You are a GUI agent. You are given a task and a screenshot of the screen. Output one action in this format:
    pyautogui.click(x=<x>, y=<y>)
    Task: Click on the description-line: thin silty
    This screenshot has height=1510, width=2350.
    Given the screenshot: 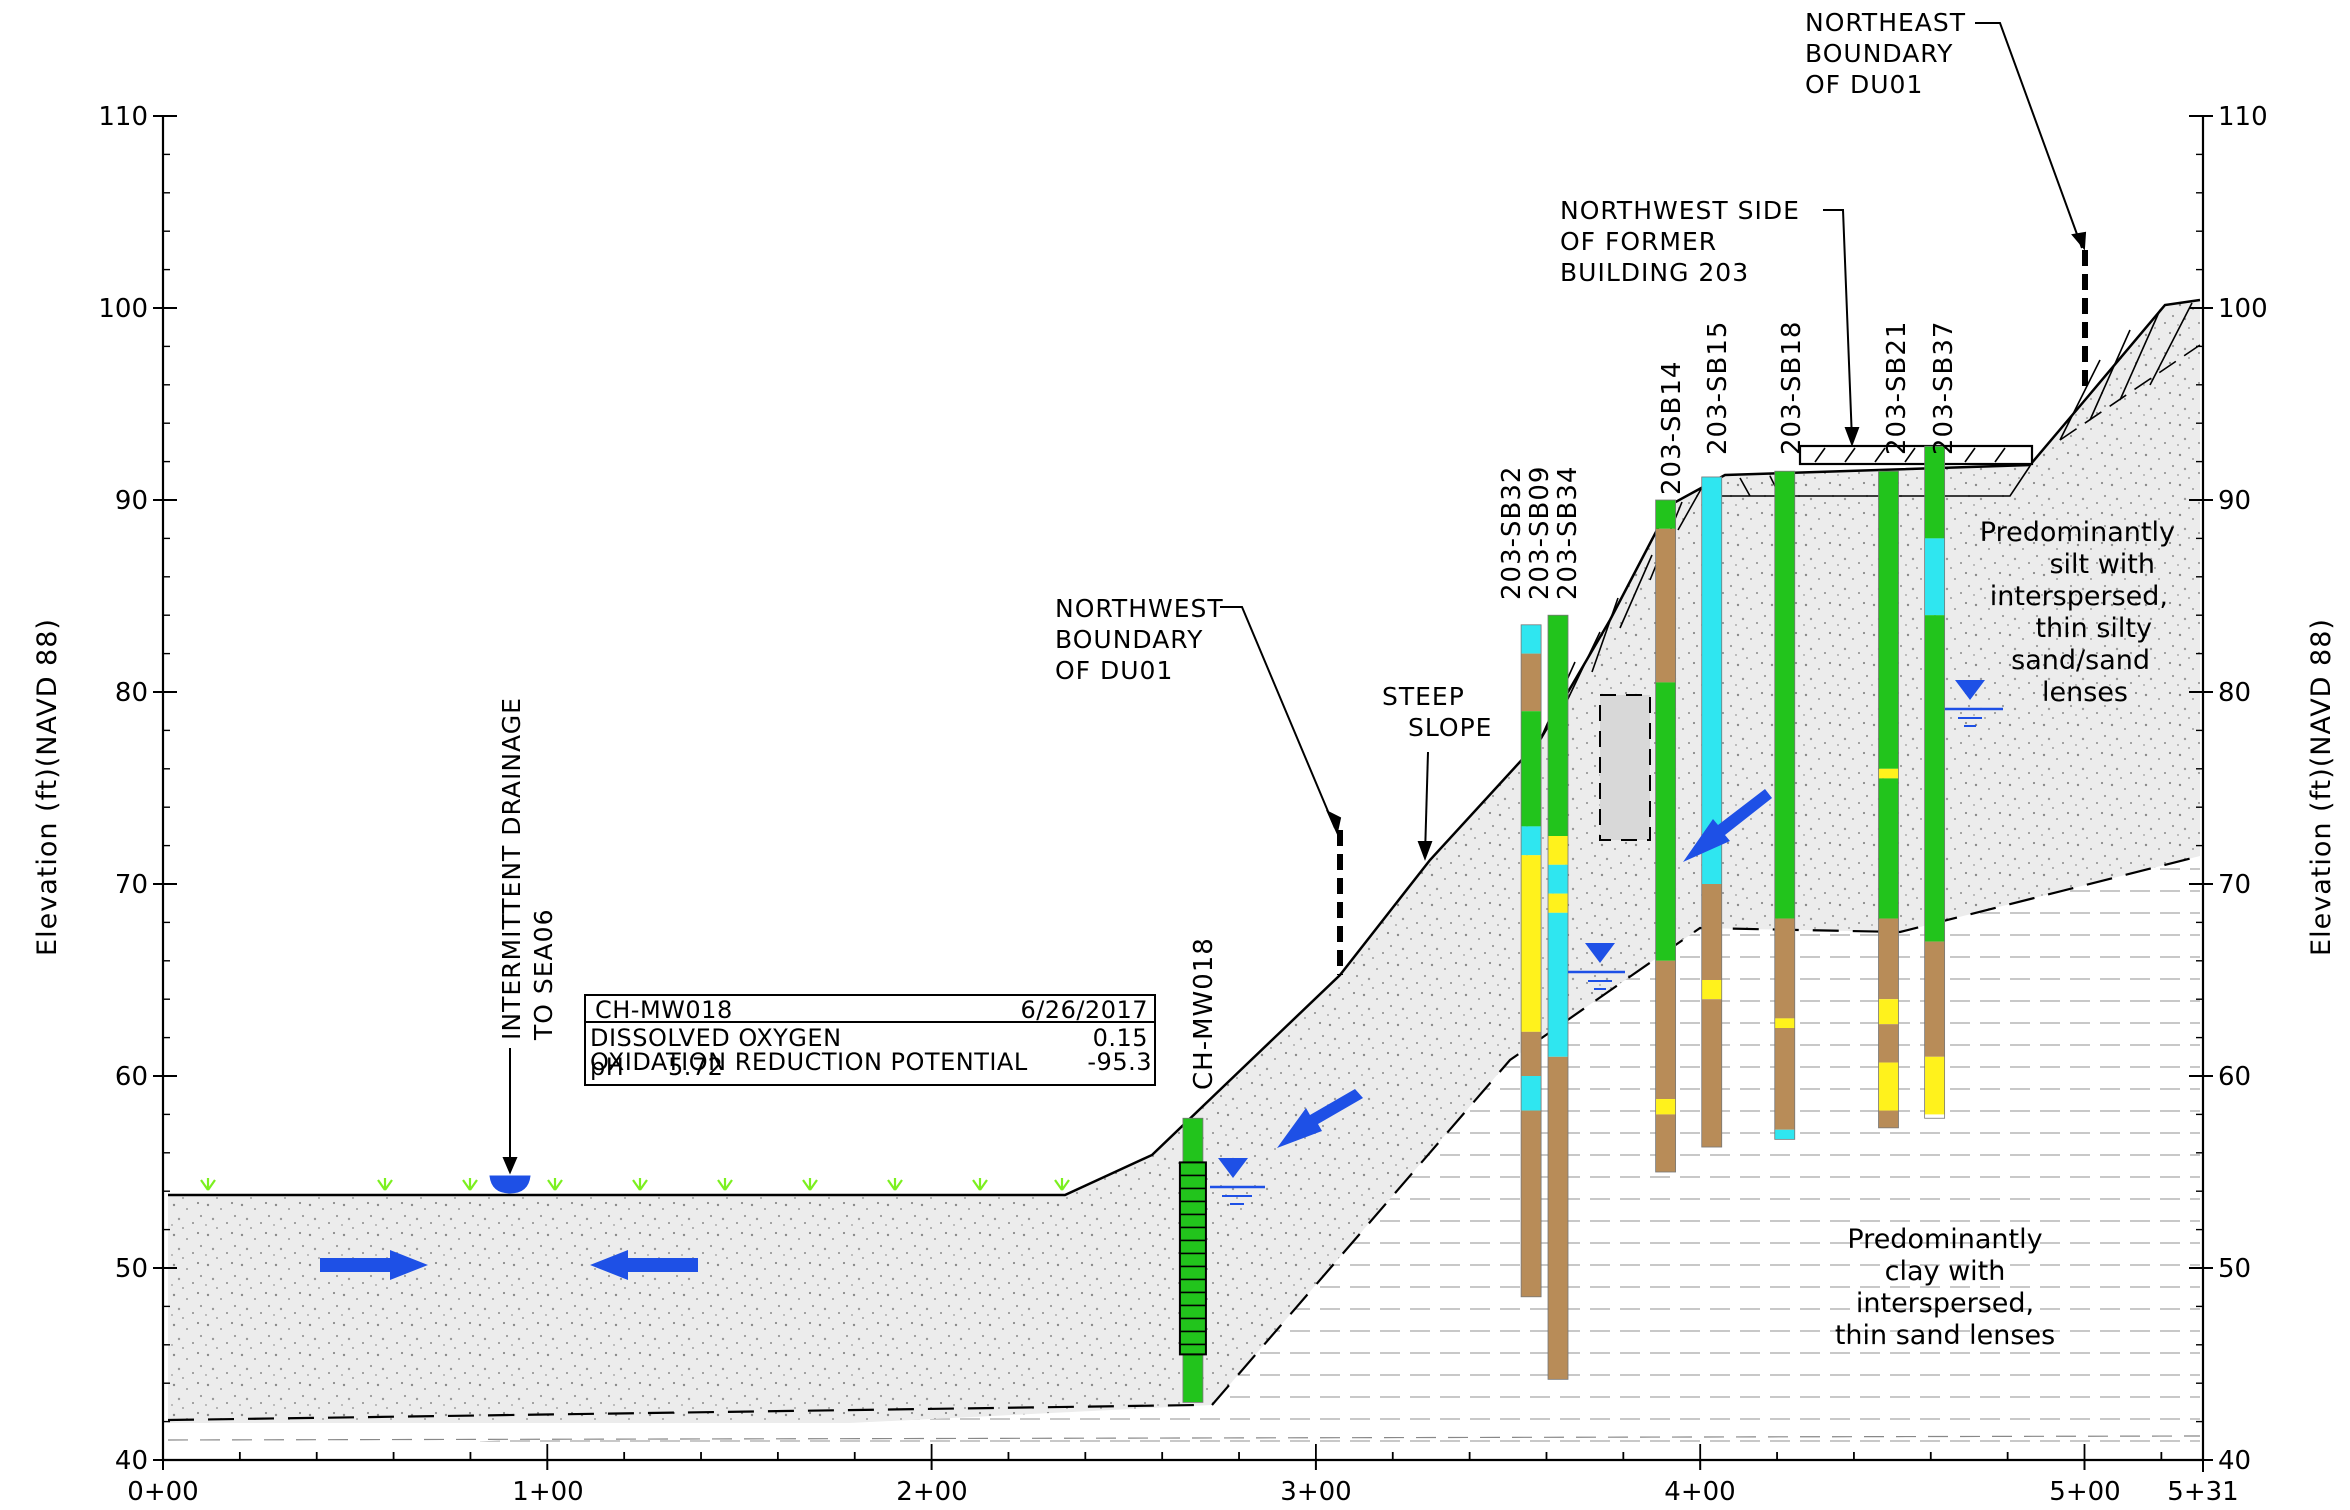 What is the action you would take?
    pyautogui.click(x=2093, y=628)
    